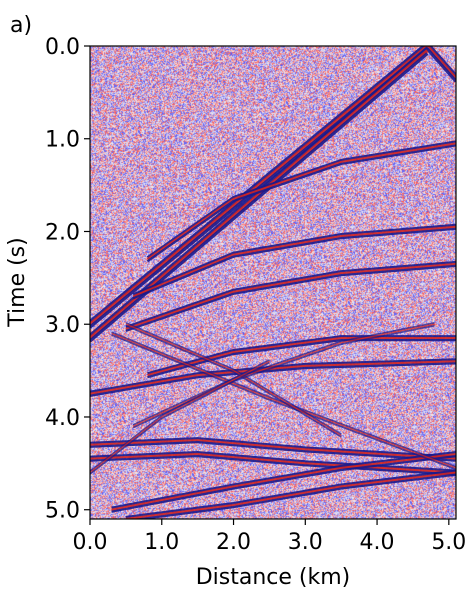 The height and width of the screenshot is (592, 474). What do you see at coordinates (269, 537) in the screenshot?
I see `x-axis: 0.0 1.0 2.0 3.0 4.0 5.0` at bounding box center [269, 537].